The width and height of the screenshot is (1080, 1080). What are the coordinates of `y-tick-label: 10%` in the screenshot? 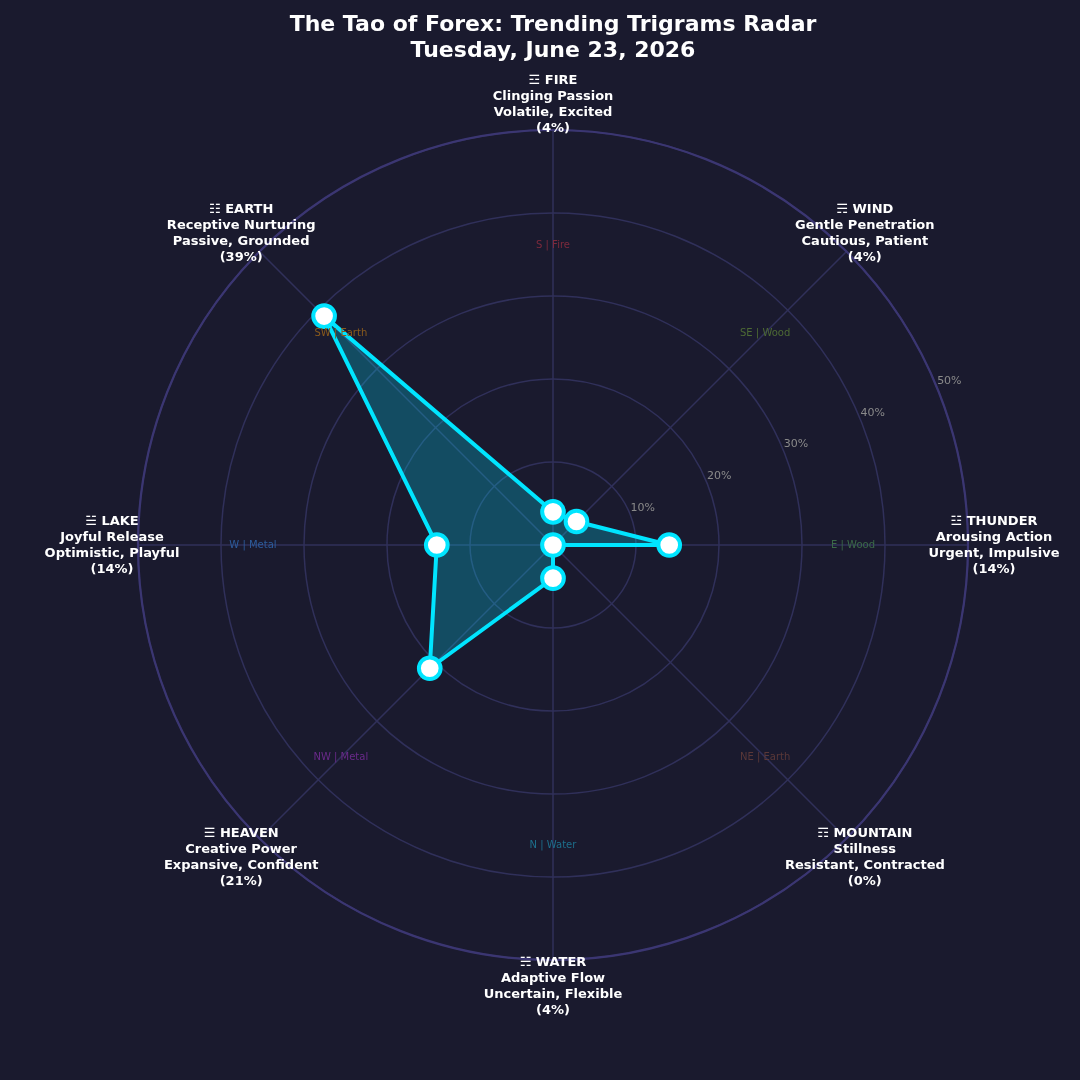 It's located at (642, 507).